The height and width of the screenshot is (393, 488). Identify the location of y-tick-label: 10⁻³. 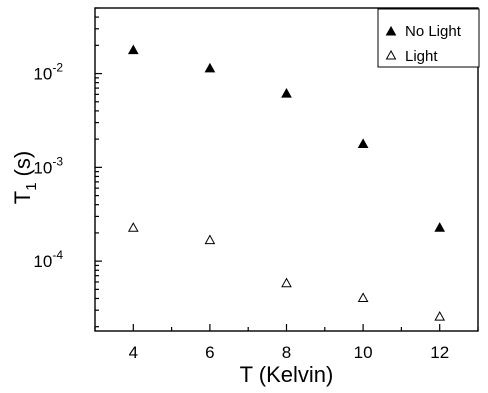
(48, 165).